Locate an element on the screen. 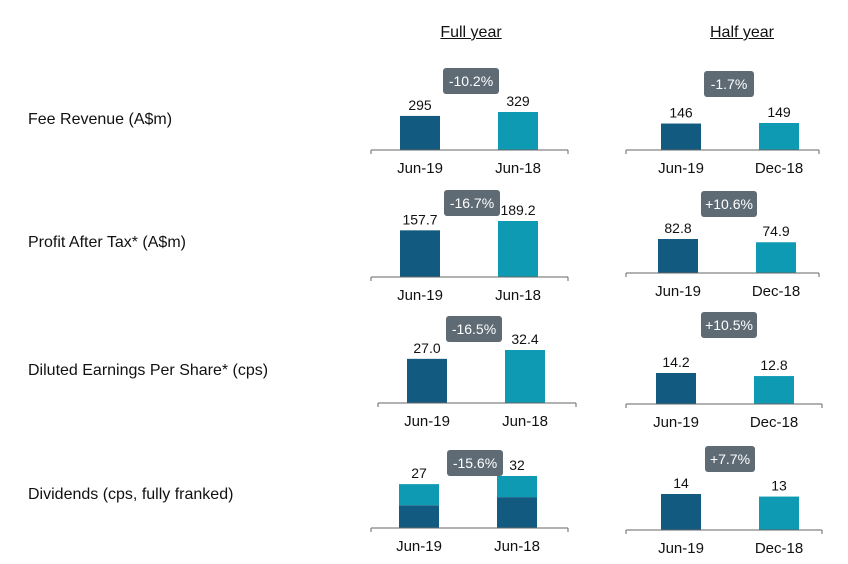 This screenshot has width=848, height=564. data-label: 32.4 is located at coordinates (524, 339).